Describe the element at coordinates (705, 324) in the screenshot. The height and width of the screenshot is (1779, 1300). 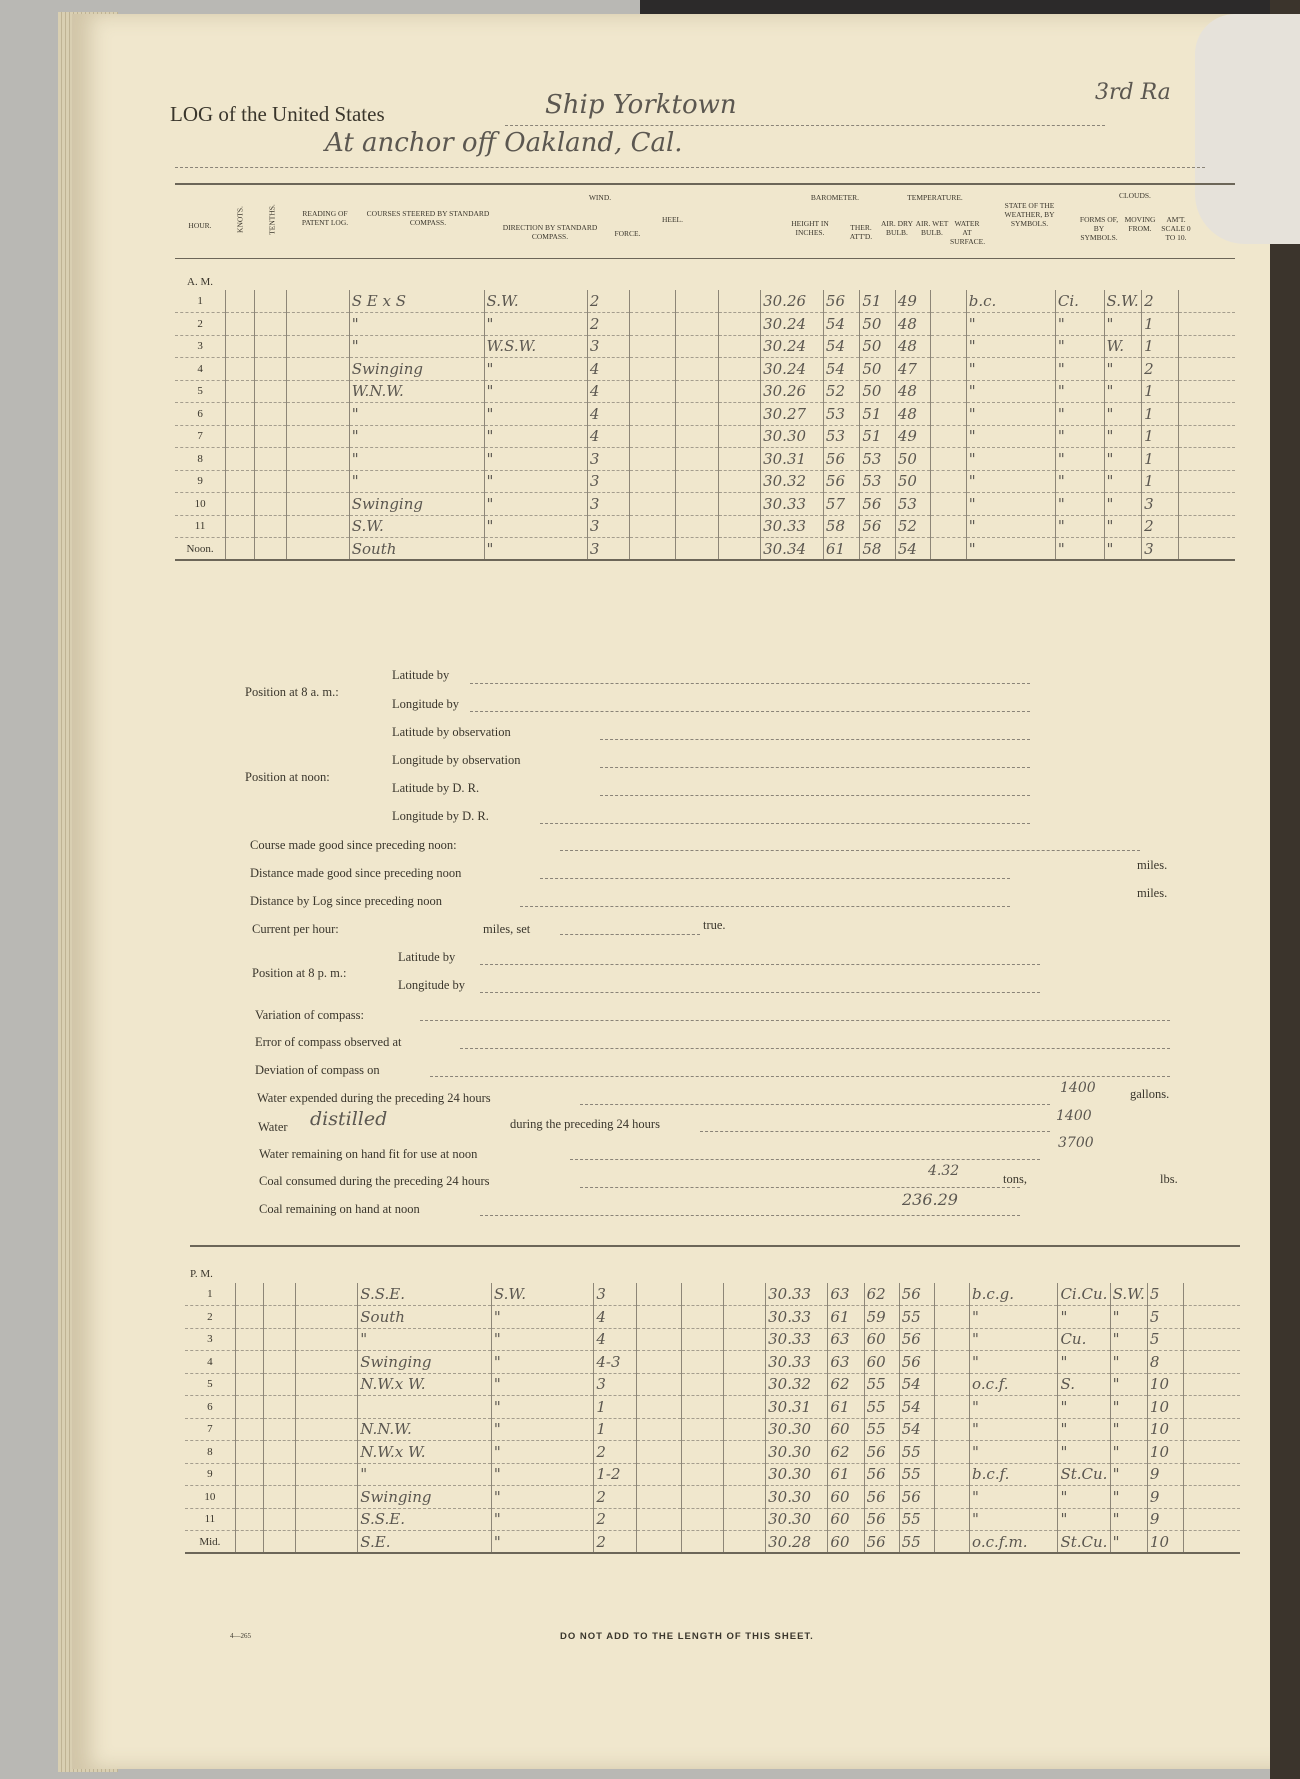
I see `table-row: 2 " " 2 30.24 54 50 48 " " " 1` at that location.